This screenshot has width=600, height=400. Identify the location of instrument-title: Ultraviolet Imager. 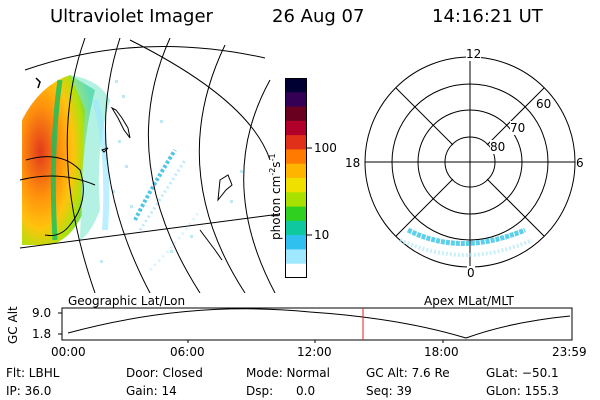
(131, 16).